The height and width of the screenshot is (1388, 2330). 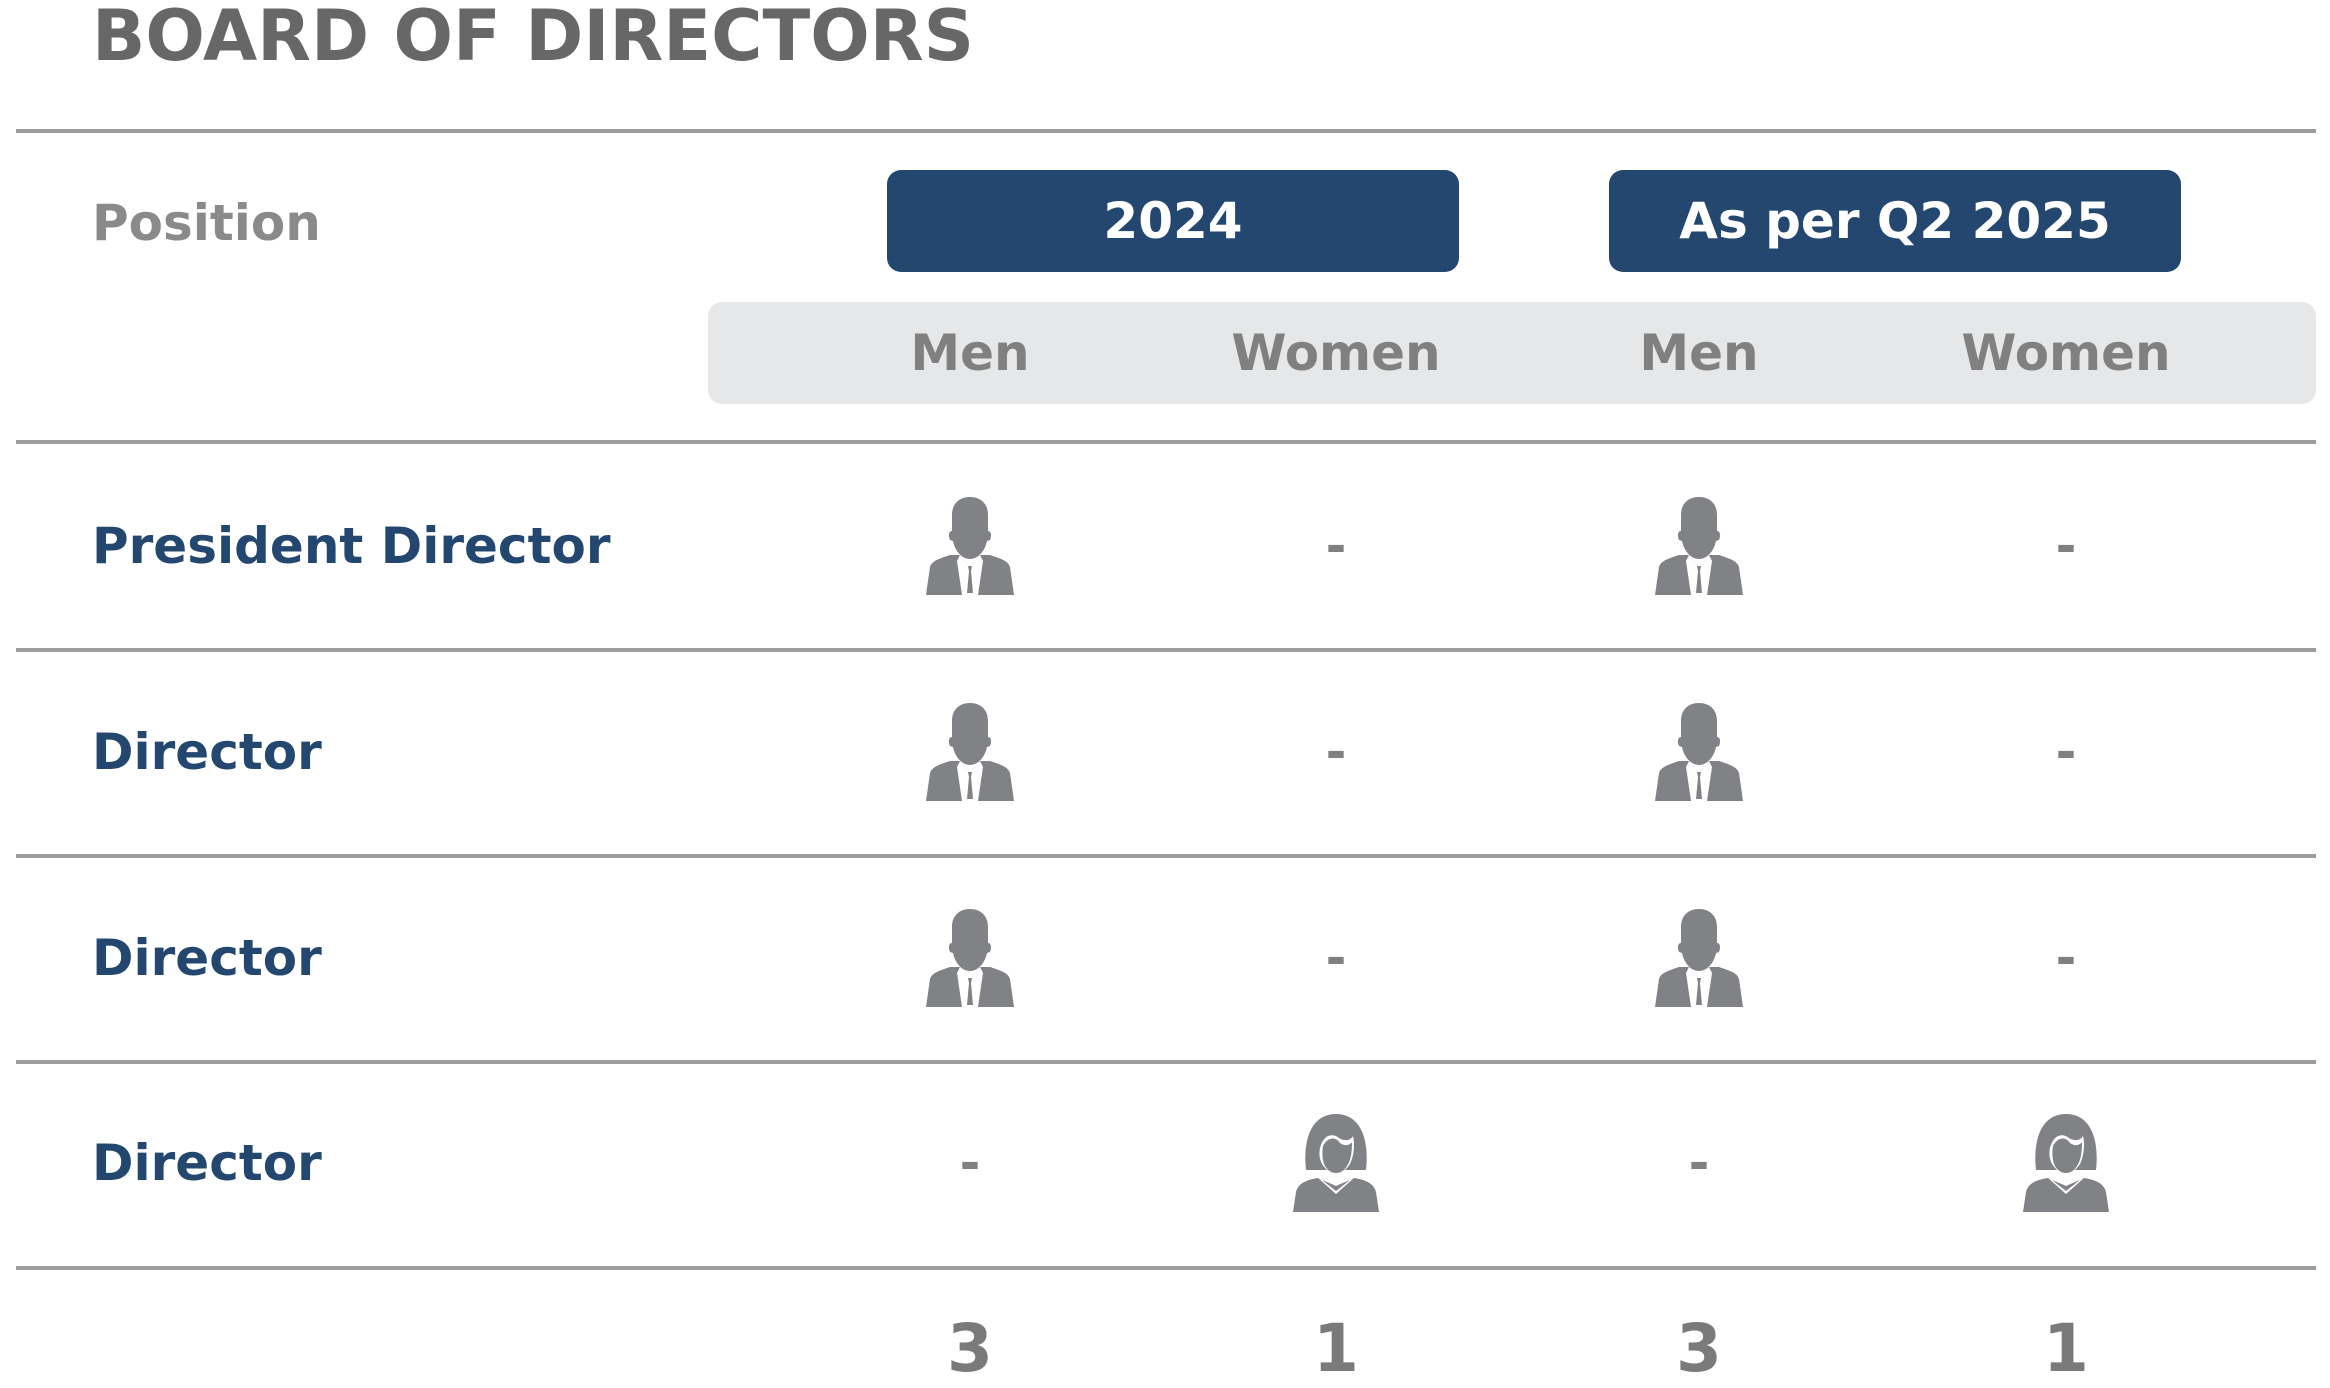 What do you see at coordinates (970, 1348) in the screenshot?
I see `total-men-2024: 3` at bounding box center [970, 1348].